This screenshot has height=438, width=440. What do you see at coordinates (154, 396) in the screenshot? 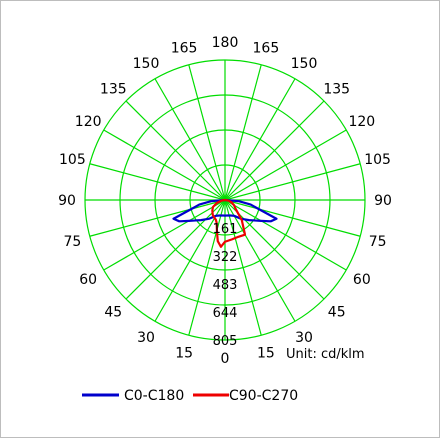
I see `legend-label-c0-c180: C0-C180` at bounding box center [154, 396].